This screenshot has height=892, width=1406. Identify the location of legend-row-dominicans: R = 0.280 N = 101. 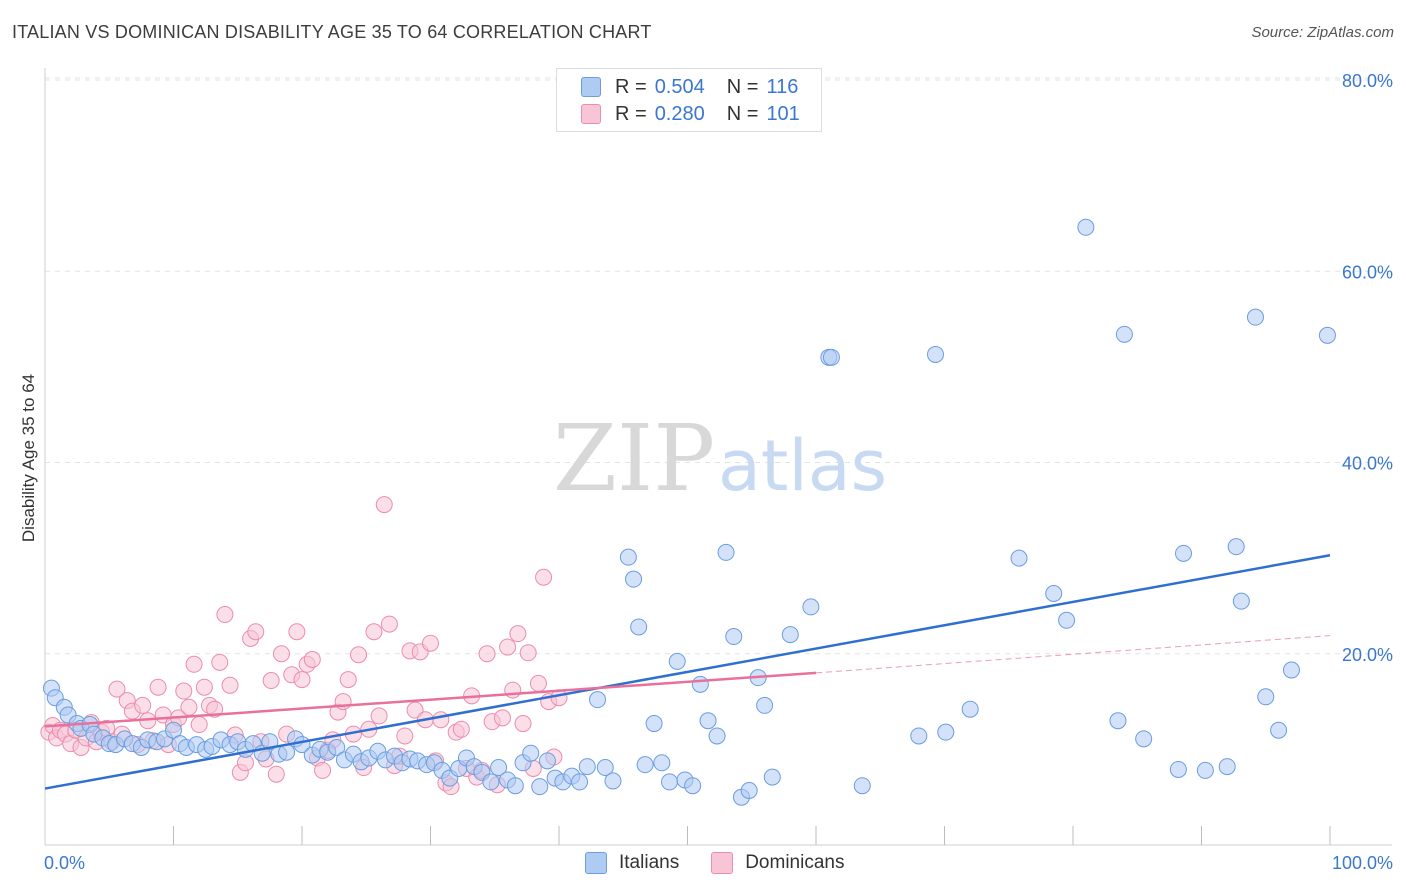
(690, 114).